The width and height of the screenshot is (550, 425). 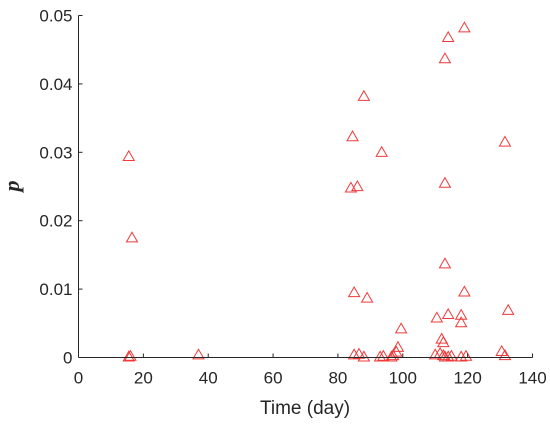 I want to click on x-tick-label: 140, so click(x=532, y=378).